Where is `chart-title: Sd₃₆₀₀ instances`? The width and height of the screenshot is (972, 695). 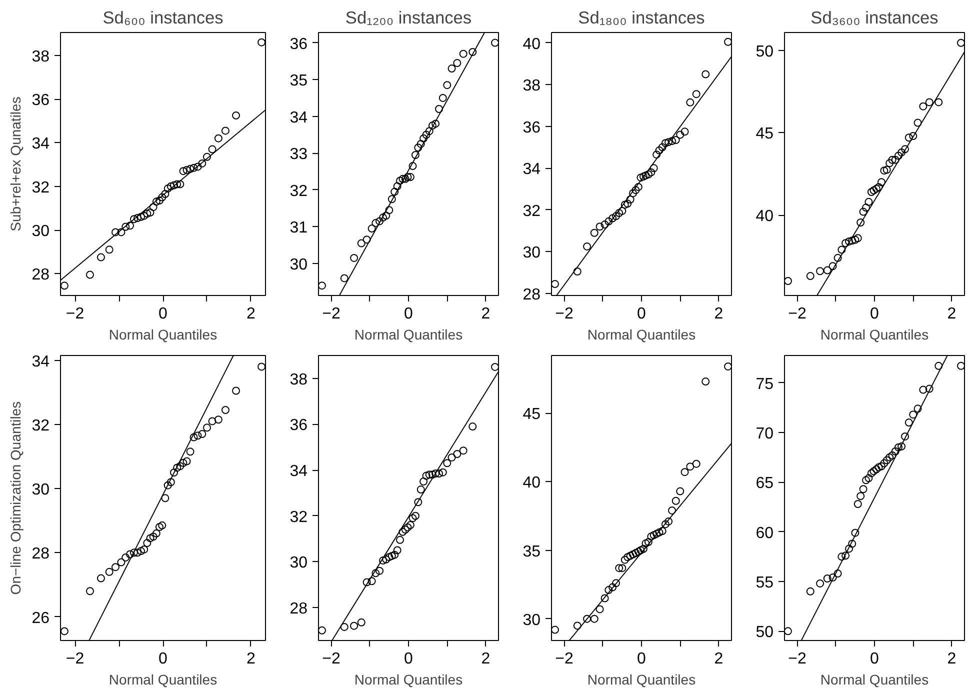
chart-title: Sd₃₆₀₀ instances is located at coordinates (874, 18).